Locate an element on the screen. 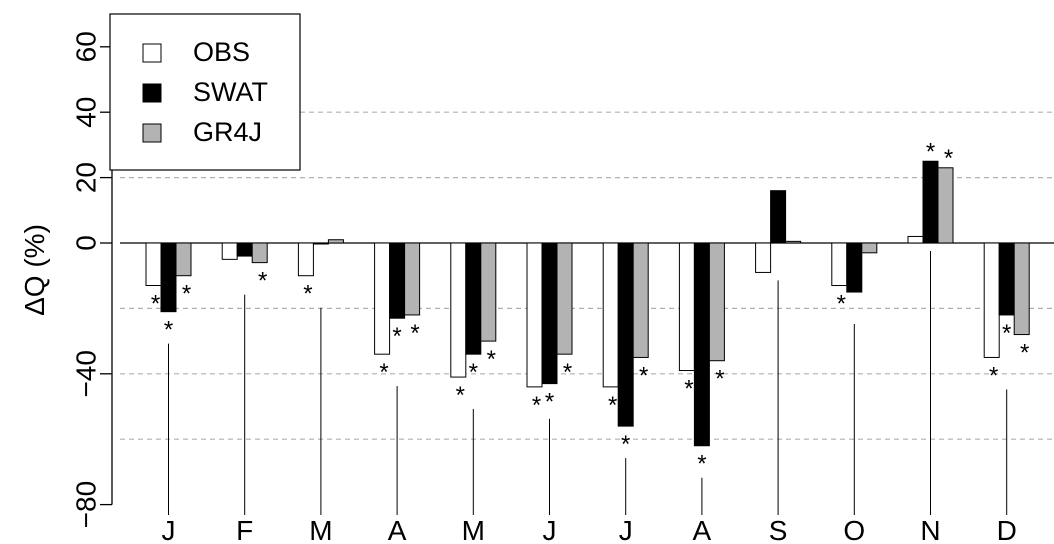 This screenshot has height=544, width=1054. legend-box is located at coordinates (205, 92).